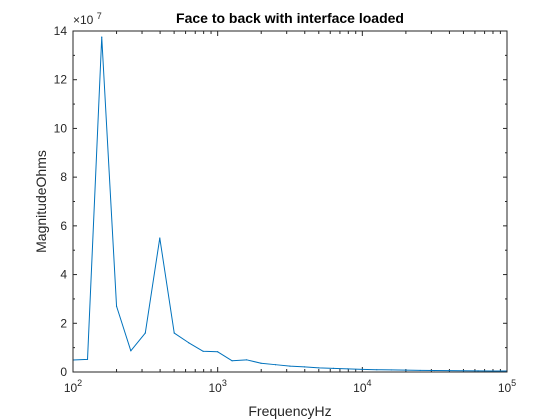 This screenshot has width=560, height=420. I want to click on x-tick-label-exponent: 2, so click(79, 383).